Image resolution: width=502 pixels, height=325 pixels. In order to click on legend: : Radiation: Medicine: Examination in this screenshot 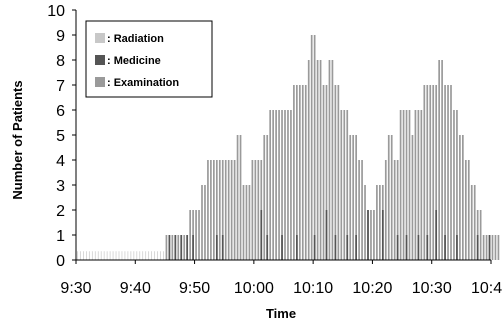, I will do `click(149, 59)`.